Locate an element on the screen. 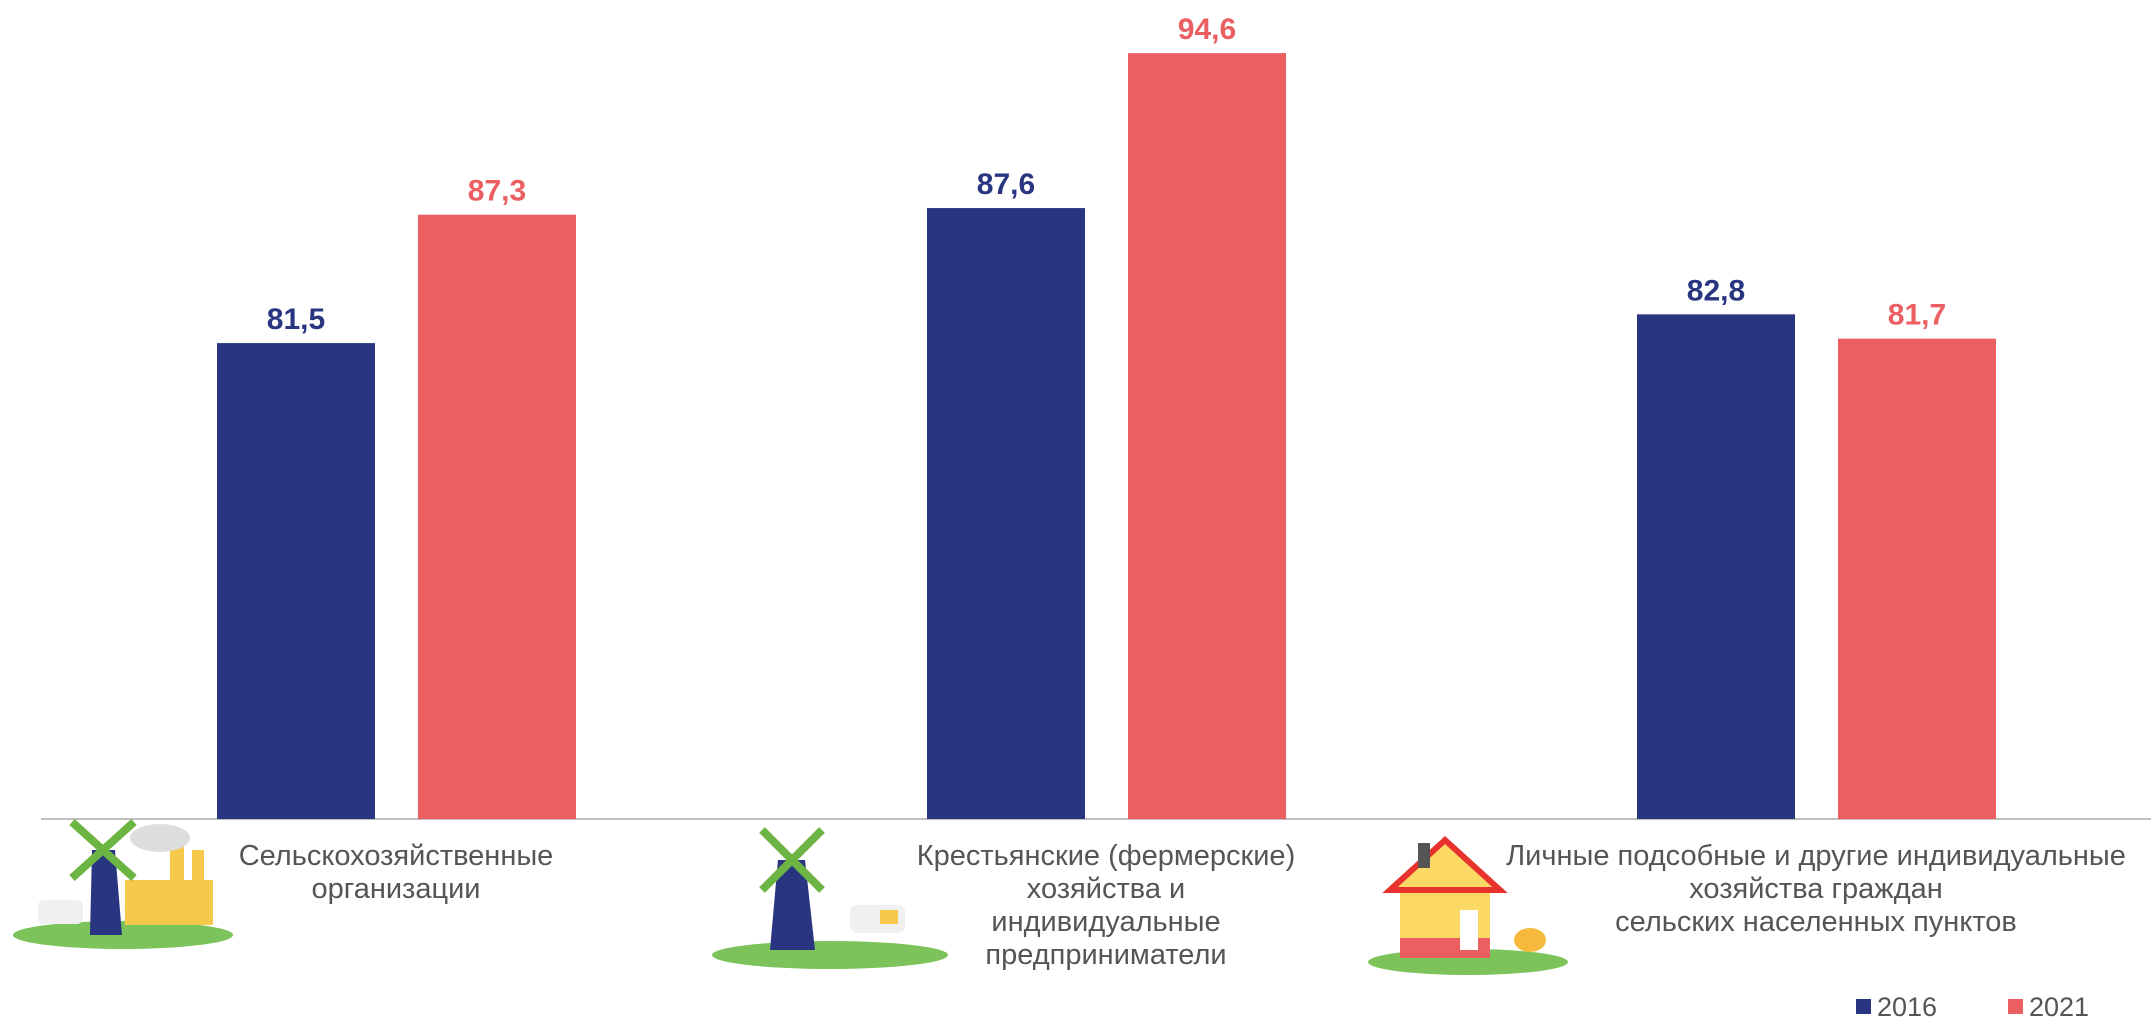 The image size is (2151, 1019). x-tick-label: Сельскохозяйственные организации is located at coordinates (396, 872).